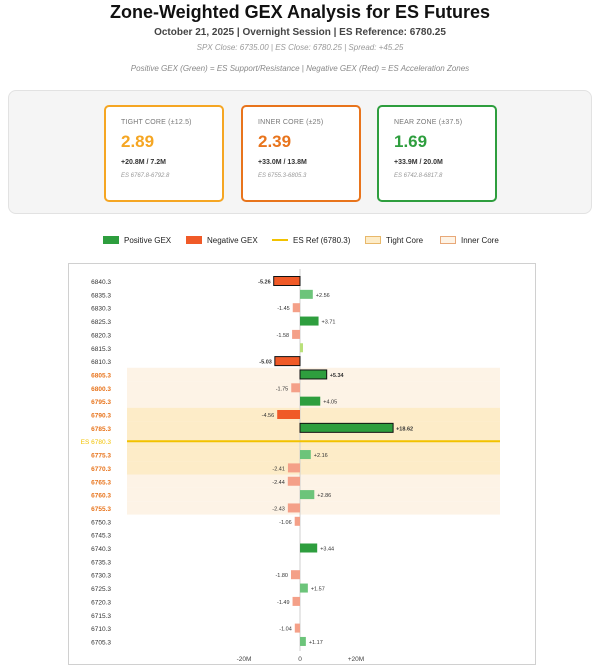 This screenshot has width=600, height=671. What do you see at coordinates (418, 176) in the screenshot?
I see `near-zone-range: ES 6742.8-6817.8` at bounding box center [418, 176].